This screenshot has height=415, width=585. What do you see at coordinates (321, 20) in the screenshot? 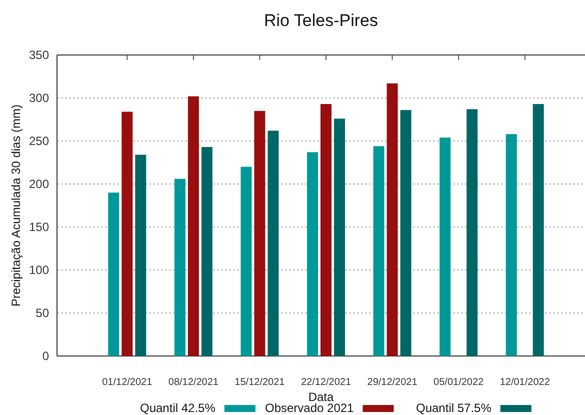
I see `chart-title: Rio Teles-Pires` at bounding box center [321, 20].